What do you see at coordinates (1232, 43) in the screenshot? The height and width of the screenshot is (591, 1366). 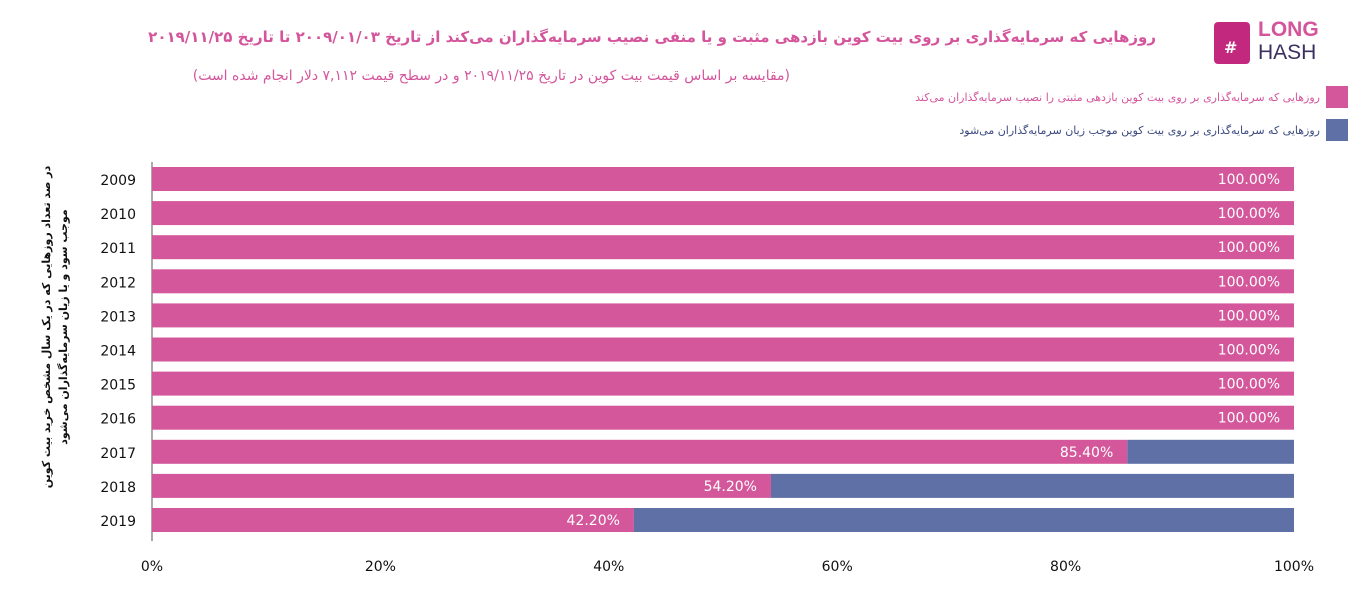 I see `logo-icon: #` at bounding box center [1232, 43].